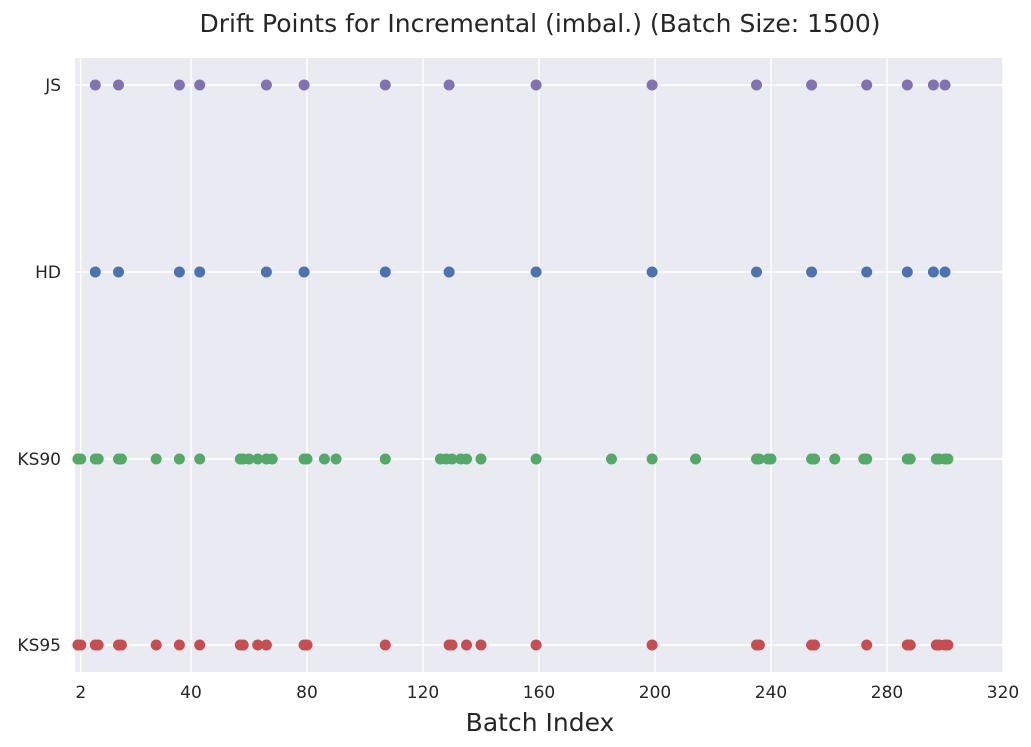  I want to click on y-tick-label: HD, so click(48, 273).